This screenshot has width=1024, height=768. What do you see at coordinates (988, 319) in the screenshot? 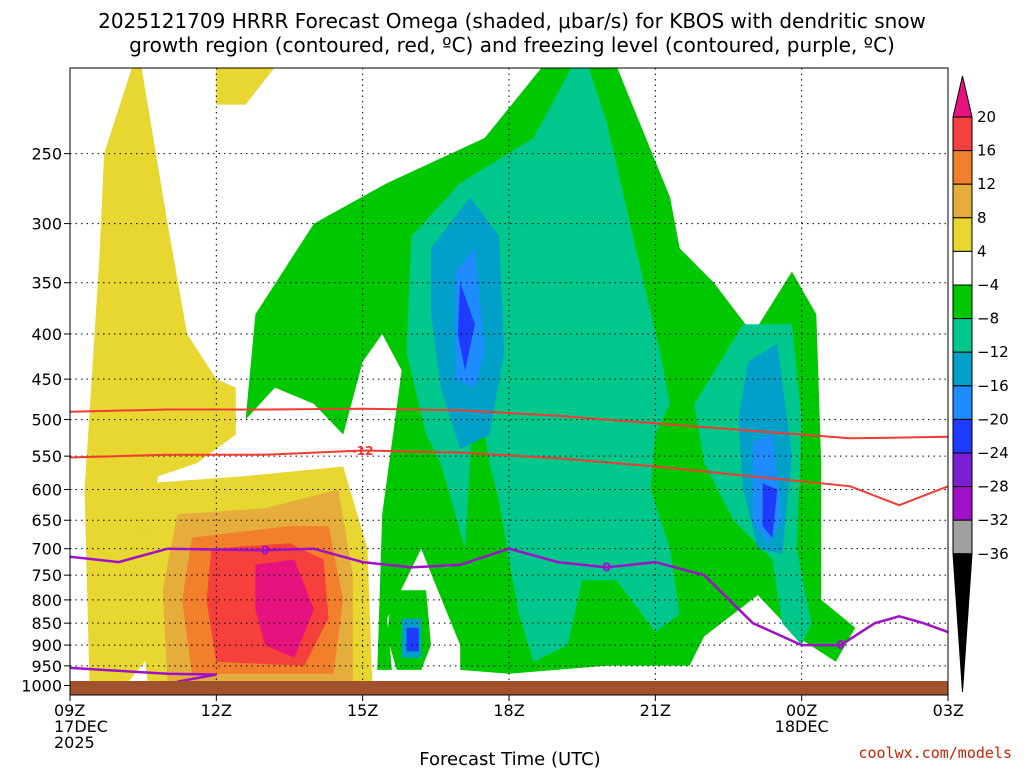
I see `colorbar-label: −8` at bounding box center [988, 319].